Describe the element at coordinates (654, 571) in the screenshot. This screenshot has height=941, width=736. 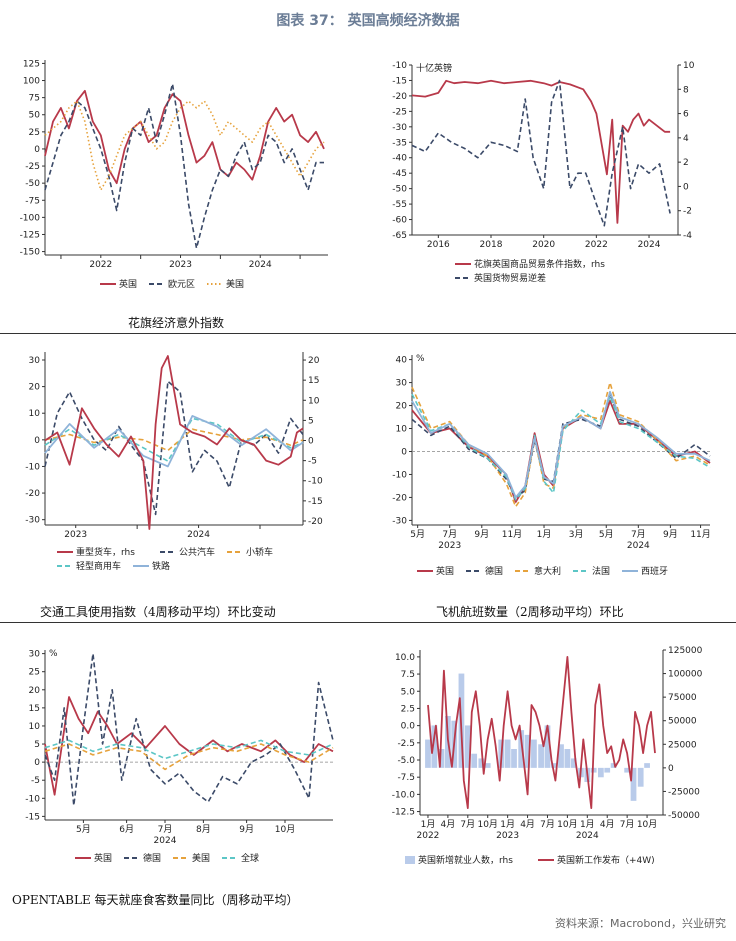
I see `legend-label: 西班牙` at that location.